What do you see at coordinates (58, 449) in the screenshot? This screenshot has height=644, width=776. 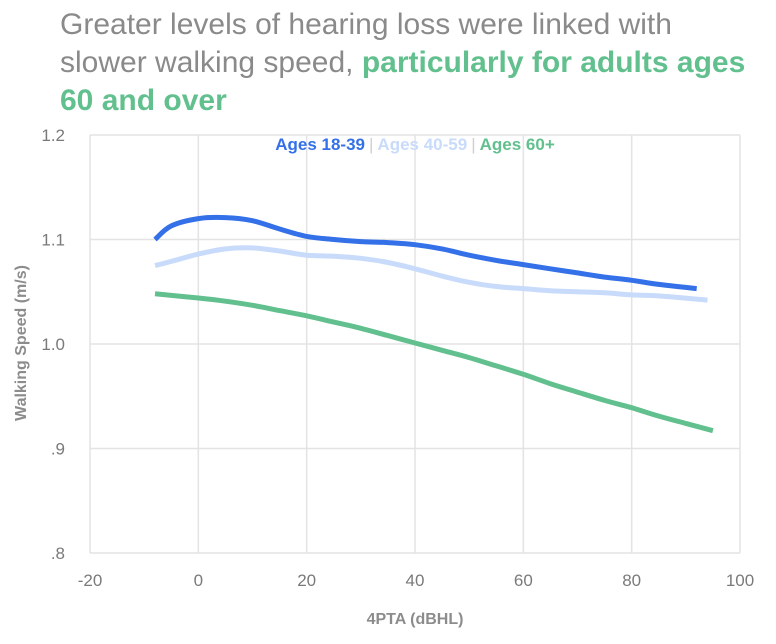 I see `y-tick-label: .9` at bounding box center [58, 449].